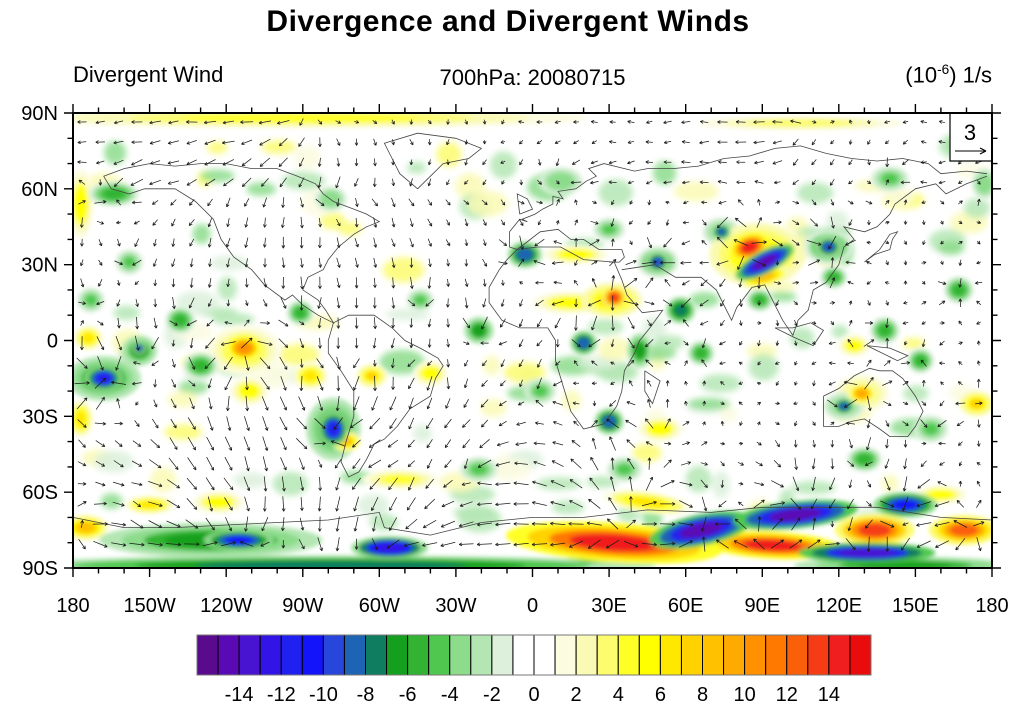 The width and height of the screenshot is (1016, 712). Describe the element at coordinates (39, 114) in the screenshot. I see `y-tick-label: 90N` at that location.